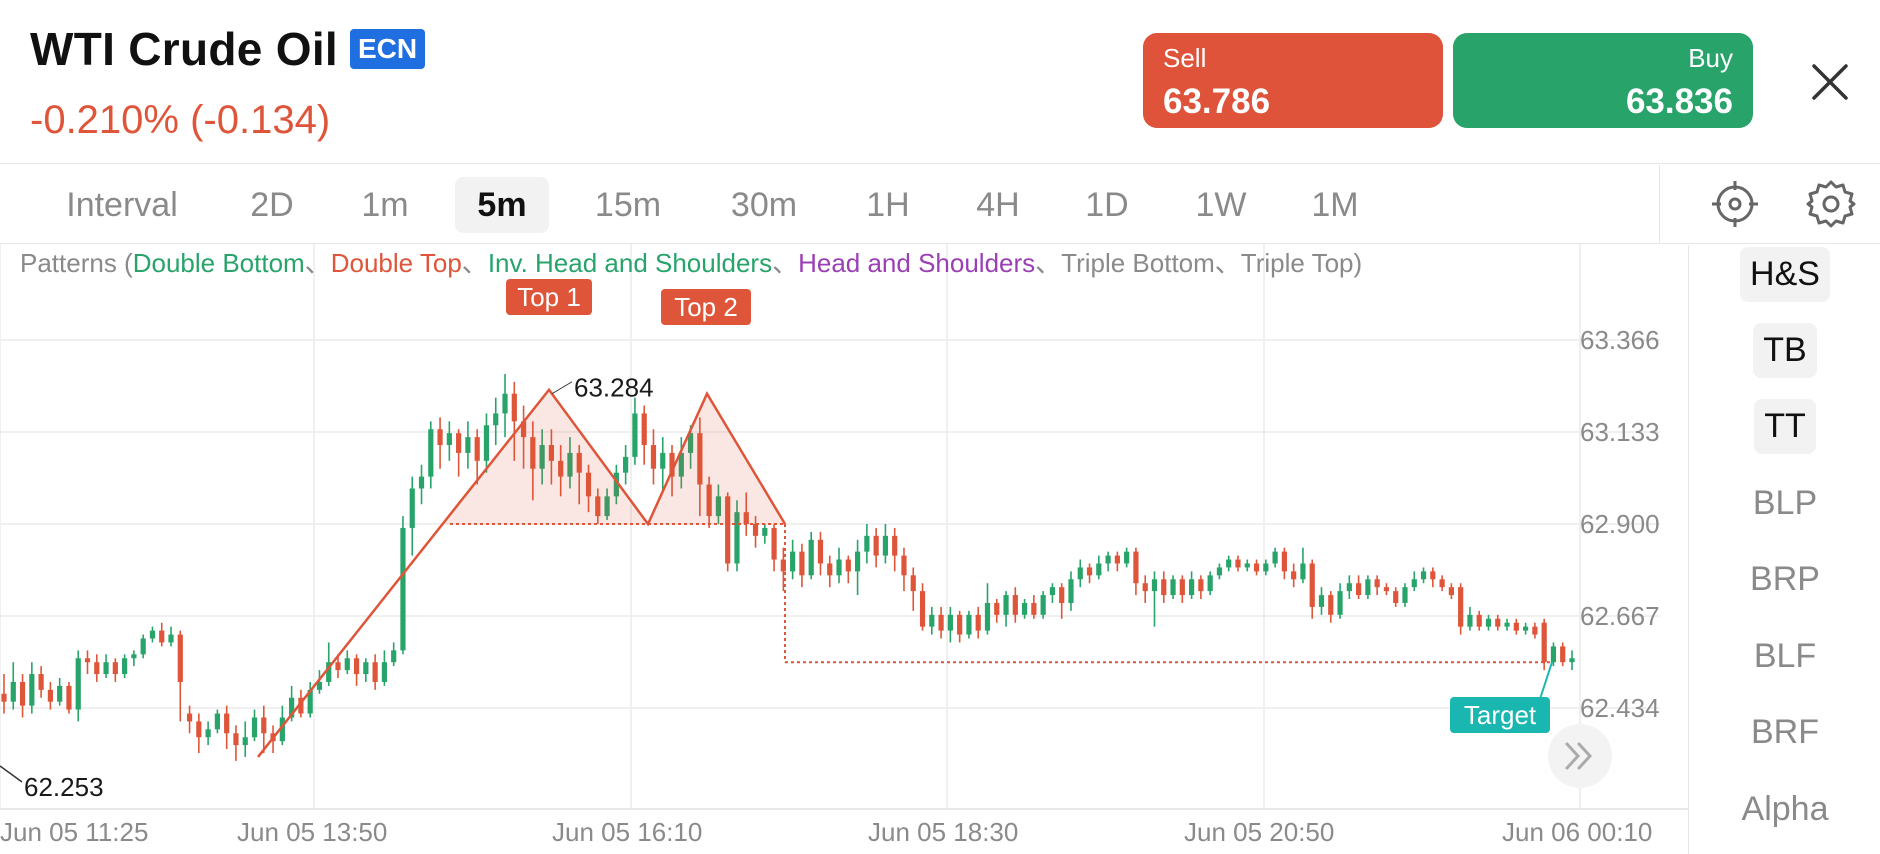 Image resolution: width=1880 pixels, height=854 pixels. What do you see at coordinates (1603, 80) in the screenshot?
I see `buy-button: Buy 63.836` at bounding box center [1603, 80].